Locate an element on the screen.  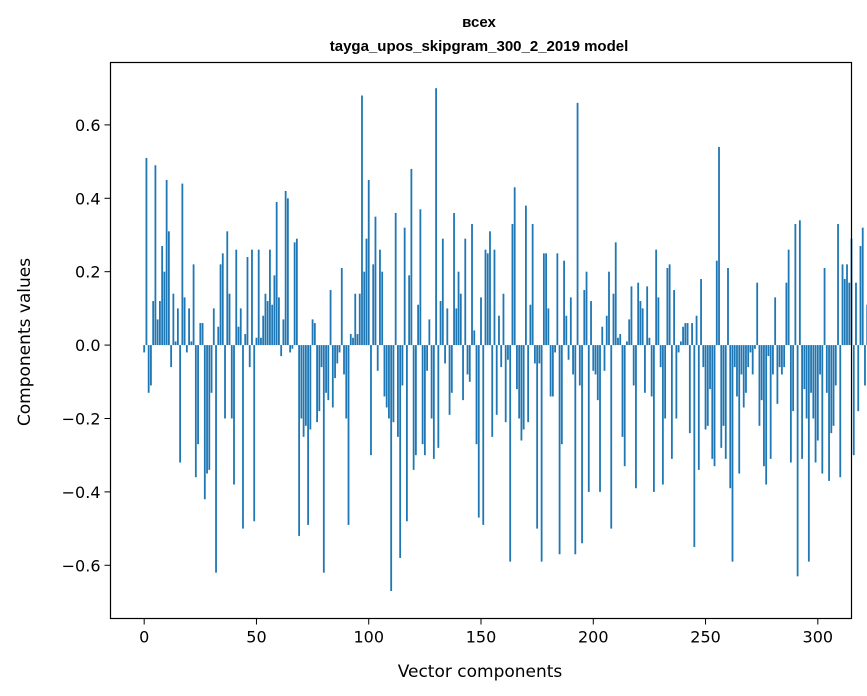
x-axis-label: Vector components is located at coordinates (480, 672).